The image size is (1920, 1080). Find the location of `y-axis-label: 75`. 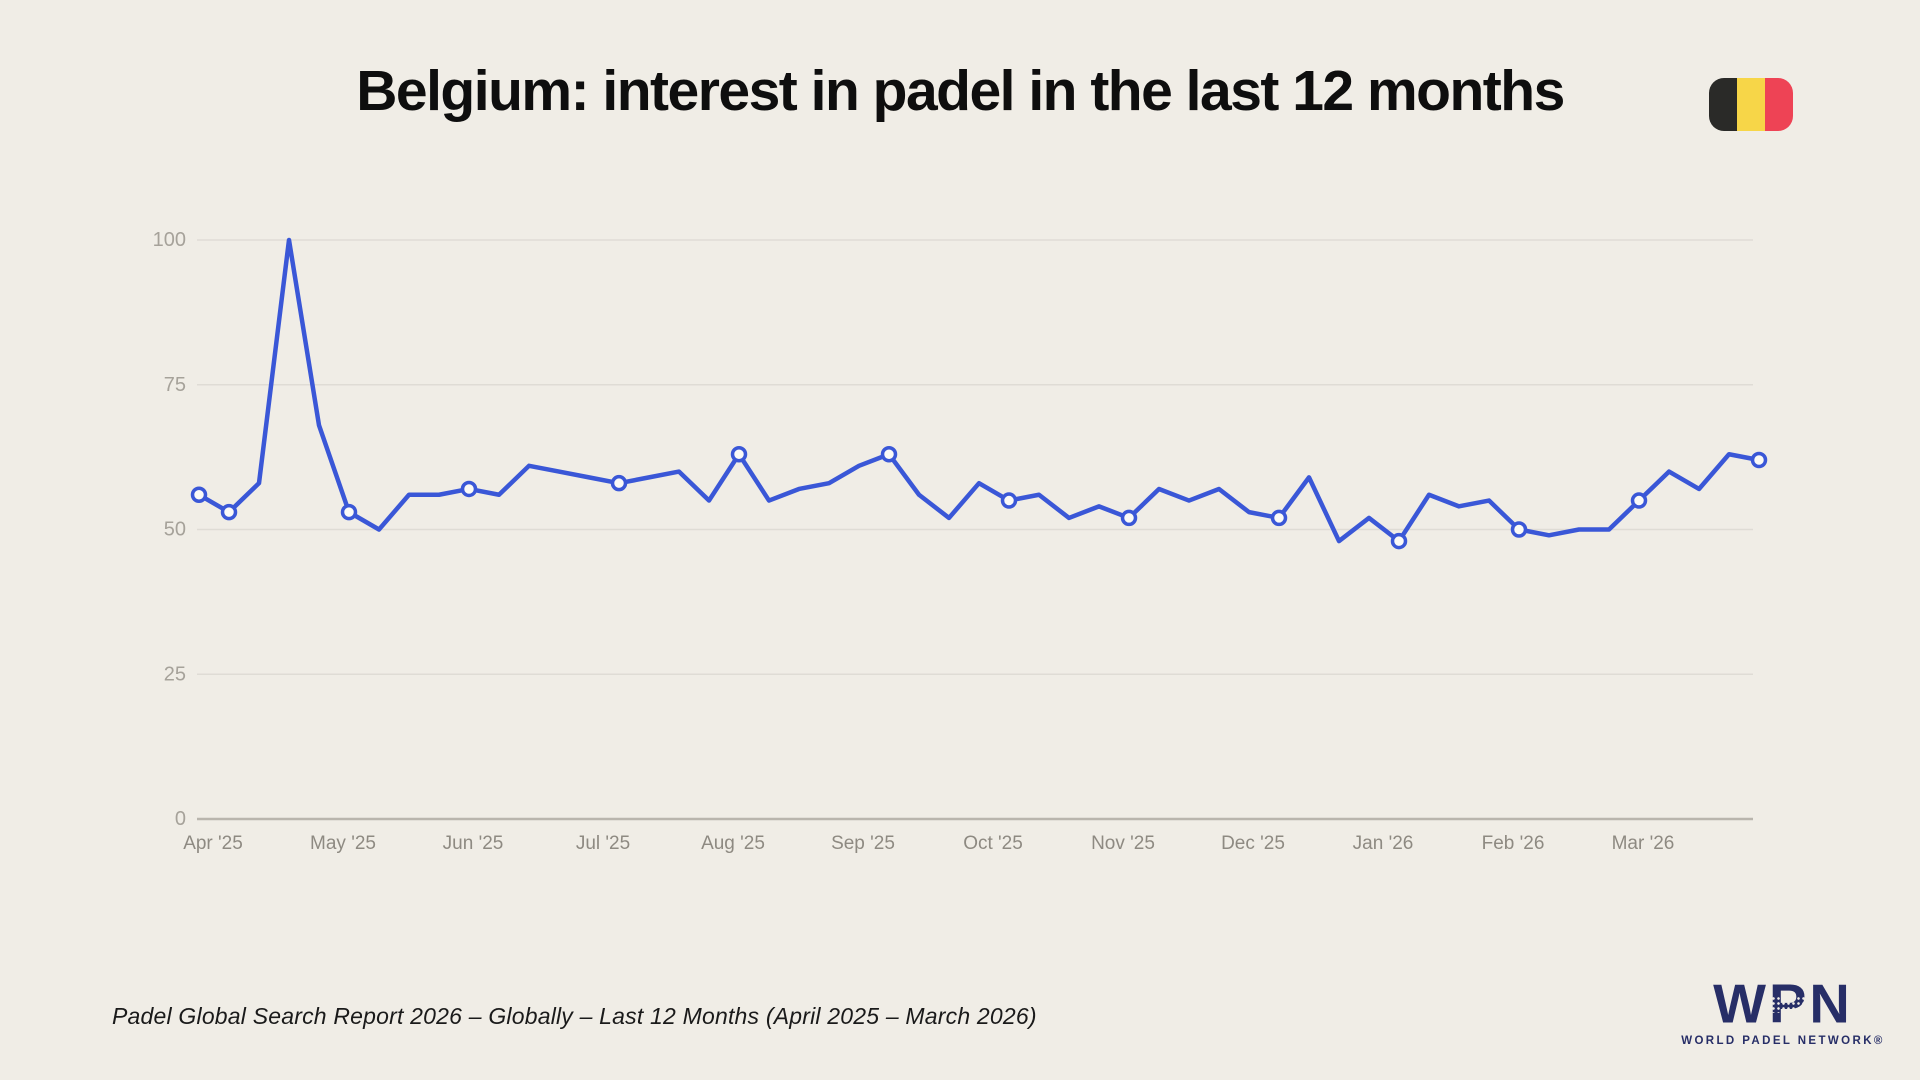

y-axis-label: 75 is located at coordinates (175, 385).